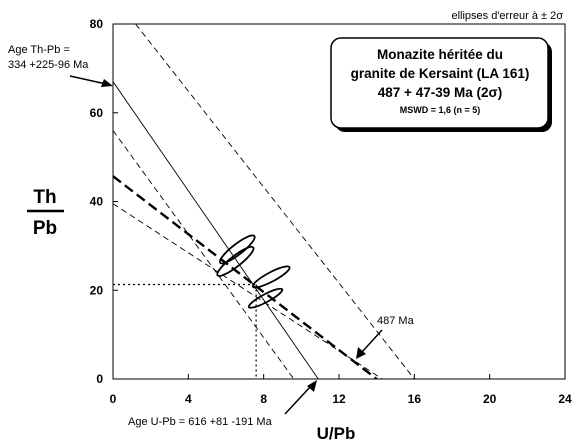 The height and width of the screenshot is (441, 575). What do you see at coordinates (97, 24) in the screenshot?
I see `y-tick-label: 80` at bounding box center [97, 24].